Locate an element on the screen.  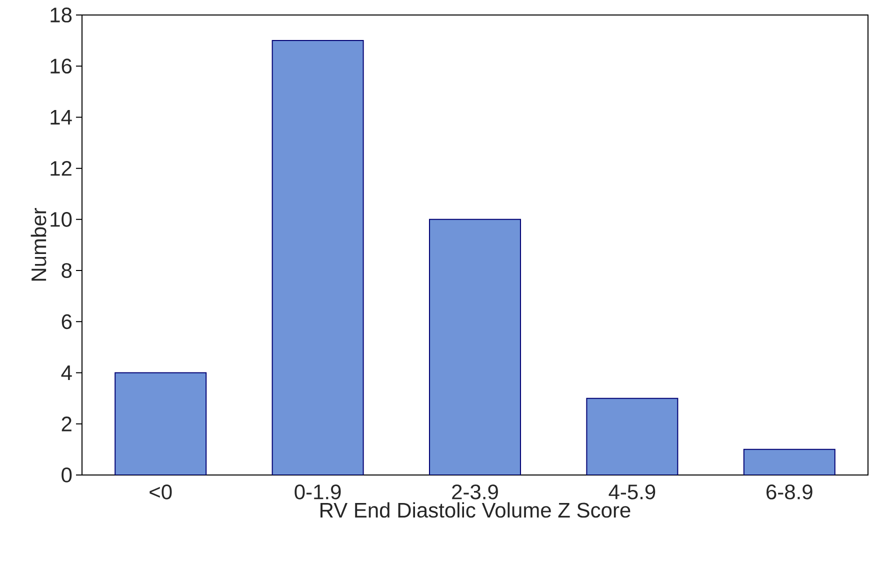
x-axis-title: RV End Diastolic Volume Z Score is located at coordinates (475, 510).